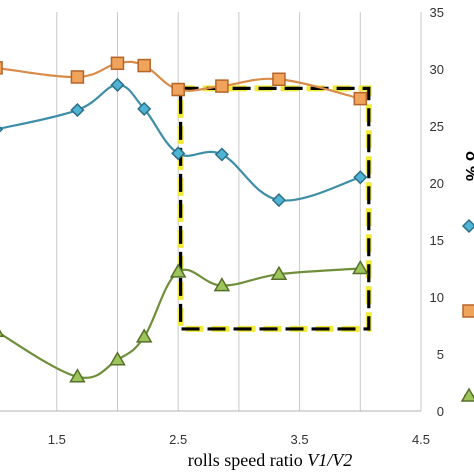 The image size is (474, 474). Describe the element at coordinates (57, 439) in the screenshot. I see `x-tick-label: 1.5` at that location.